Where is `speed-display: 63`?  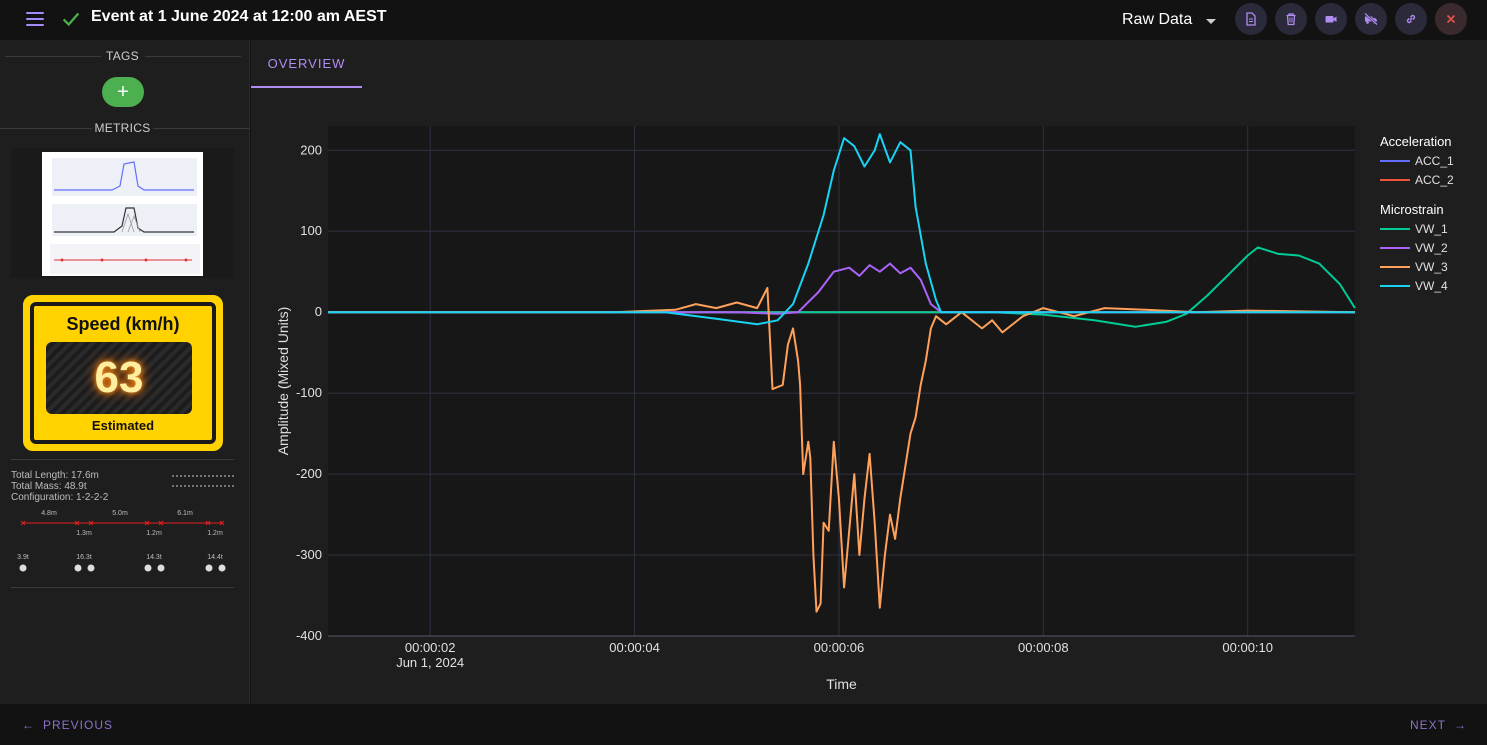
speed-display: 63 is located at coordinates (119, 378).